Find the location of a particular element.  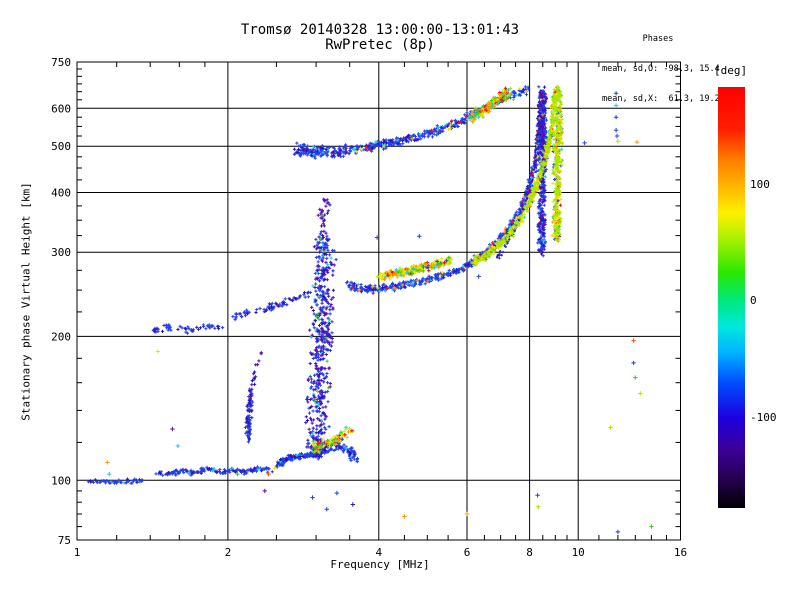

svg-text: 200 is located at coordinates (61, 336).